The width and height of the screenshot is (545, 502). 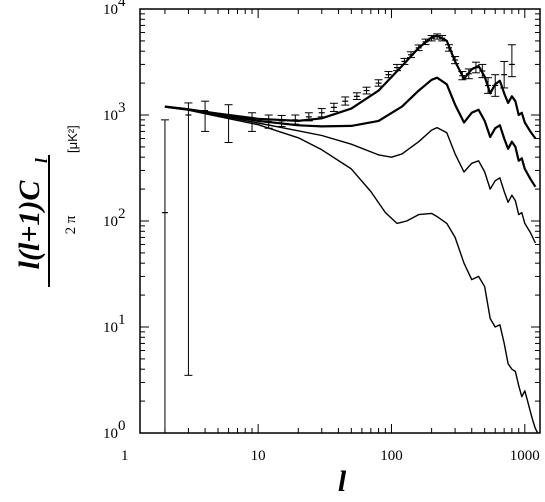 What do you see at coordinates (29, 225) in the screenshot?
I see `y-label-numerator: l(l+1)C` at bounding box center [29, 225].